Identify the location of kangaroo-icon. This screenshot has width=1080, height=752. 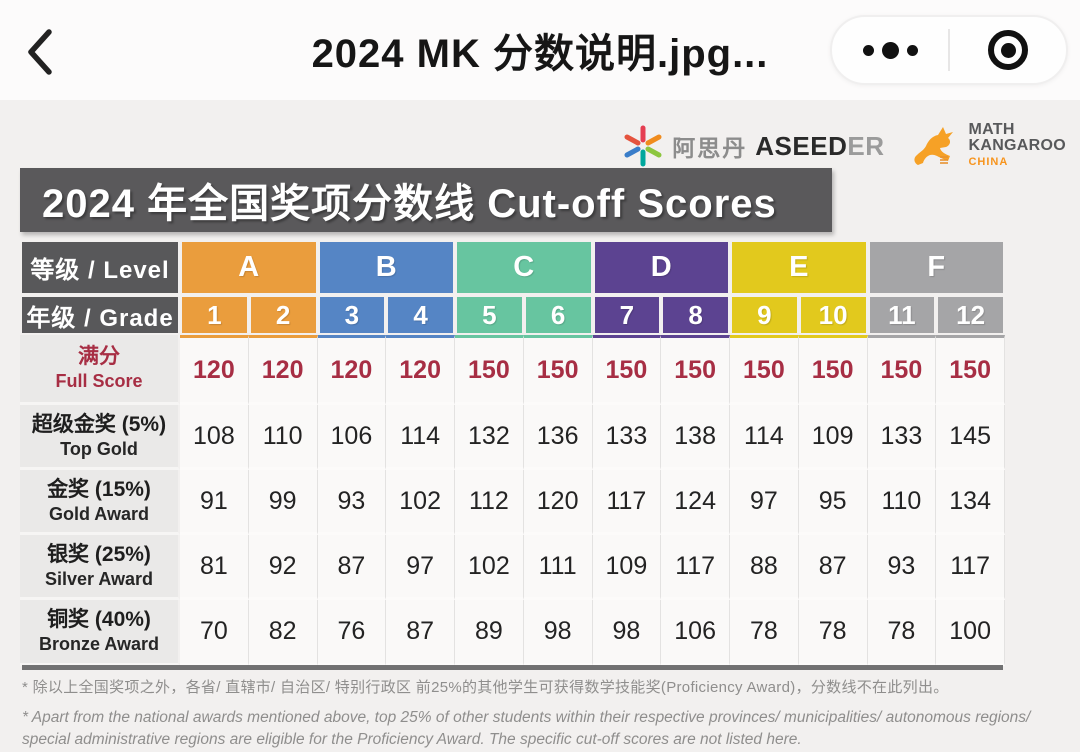
(934, 146).